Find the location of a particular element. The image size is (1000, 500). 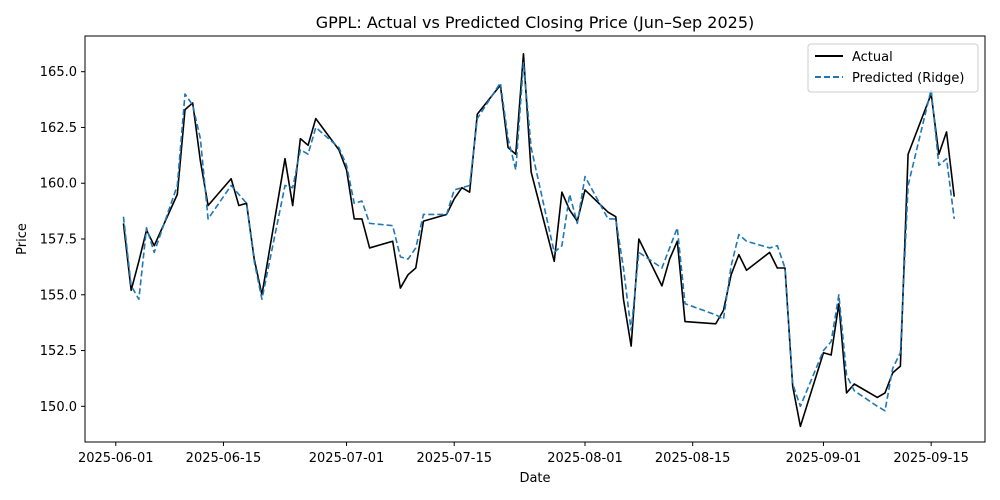

y-tick-label: 165.0 is located at coordinates (58, 72).